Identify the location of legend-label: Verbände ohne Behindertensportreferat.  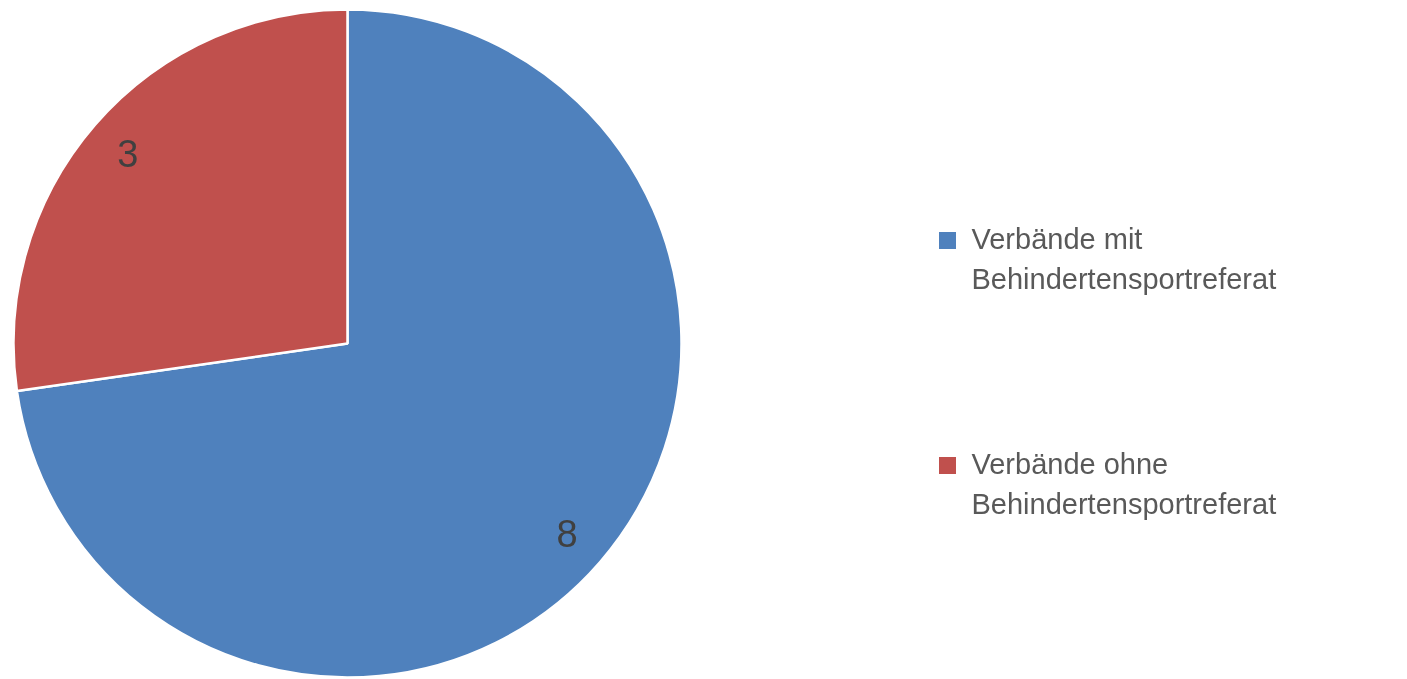
(1124, 483).